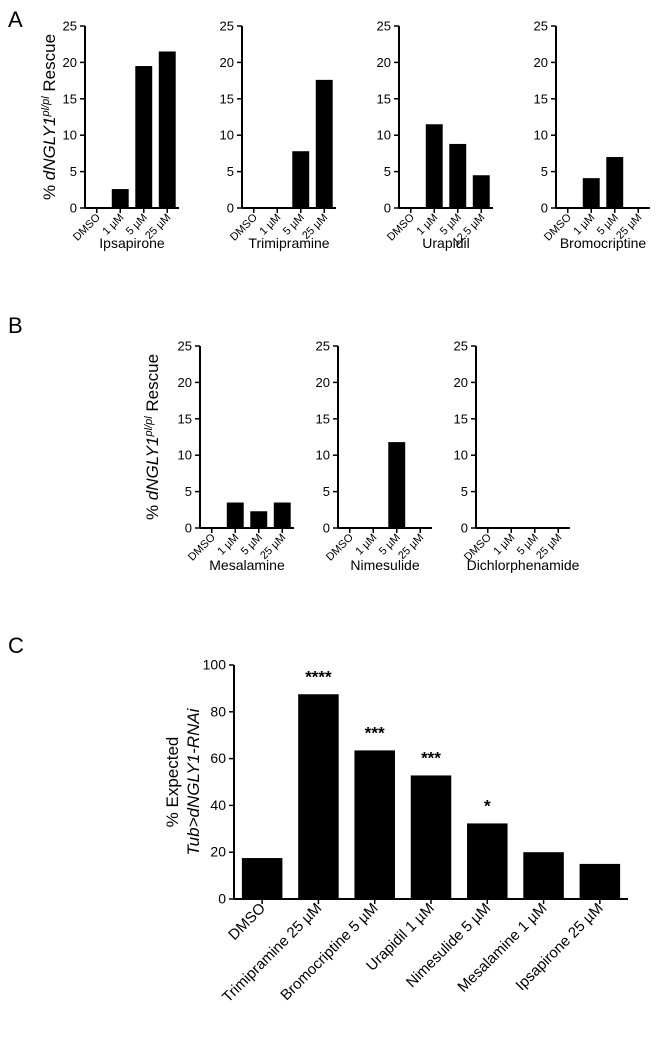  I want to click on x-tick-label: Trimipramine 25 µM, so click(272, 953).